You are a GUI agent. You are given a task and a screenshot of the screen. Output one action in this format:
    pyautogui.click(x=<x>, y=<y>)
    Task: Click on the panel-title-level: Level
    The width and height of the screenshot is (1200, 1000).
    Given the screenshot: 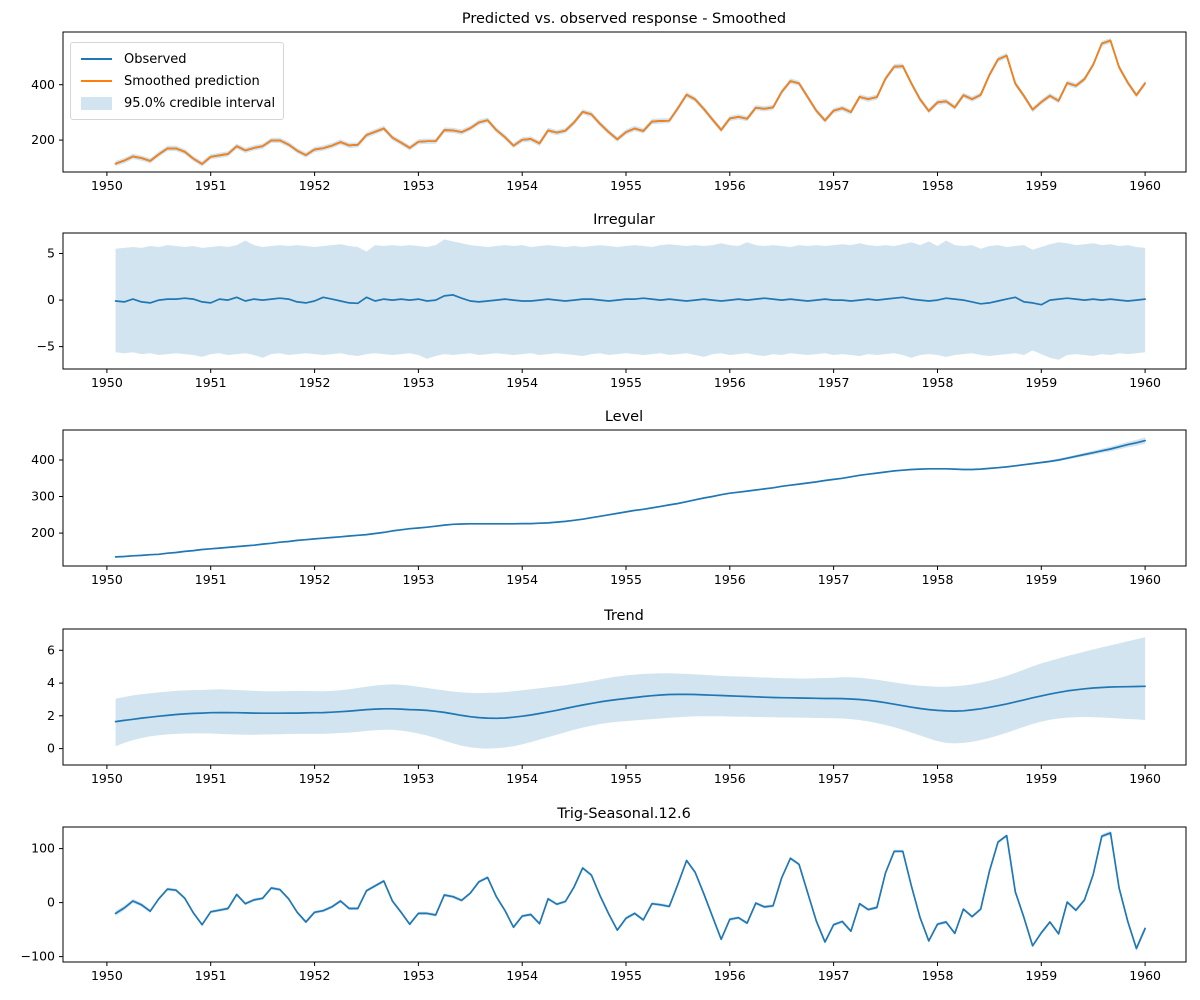 What is the action you would take?
    pyautogui.click(x=624, y=417)
    